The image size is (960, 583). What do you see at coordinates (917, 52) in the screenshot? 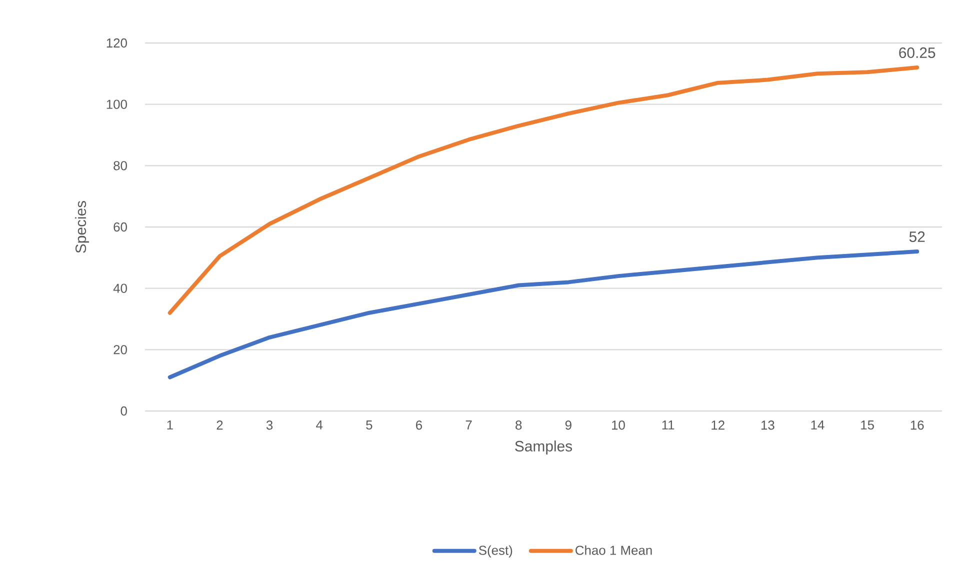
I see `annotation: 60.25` at bounding box center [917, 52].